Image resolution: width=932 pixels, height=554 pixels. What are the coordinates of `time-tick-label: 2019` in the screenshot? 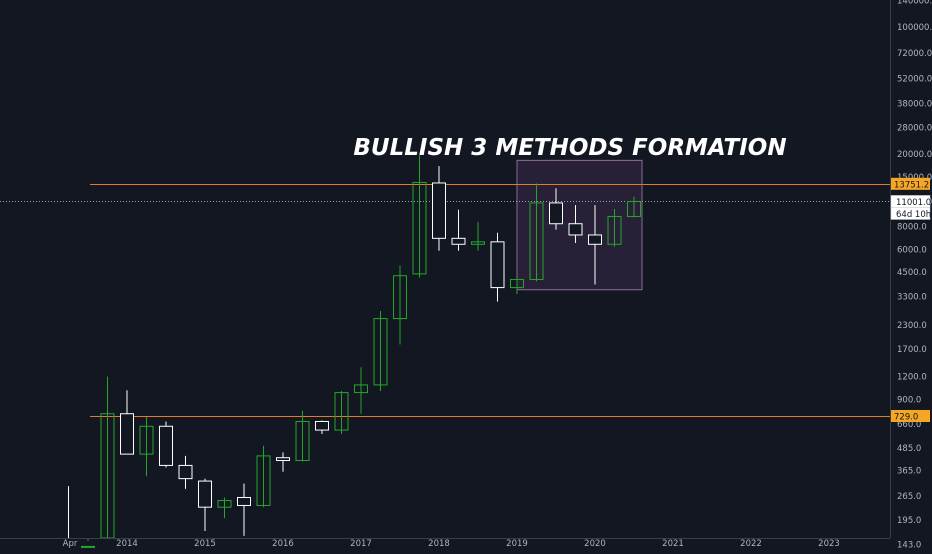 It's located at (517, 544).